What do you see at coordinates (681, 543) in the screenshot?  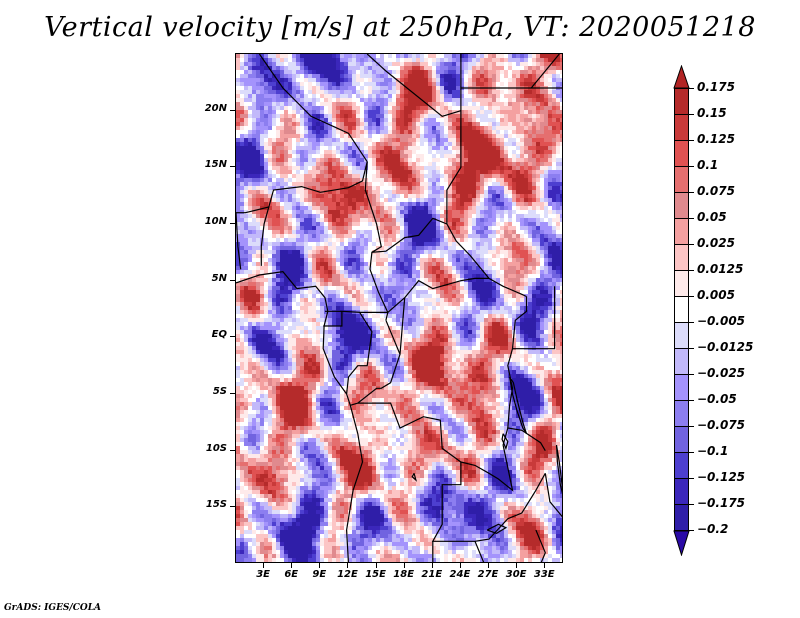 I see `colorbar-min-arrow` at bounding box center [681, 543].